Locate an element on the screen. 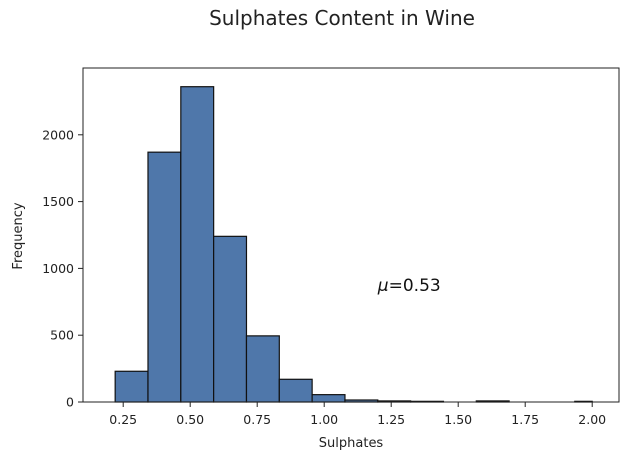 The height and width of the screenshot is (460, 626). y-tick-label: 1500 is located at coordinates (58, 201).